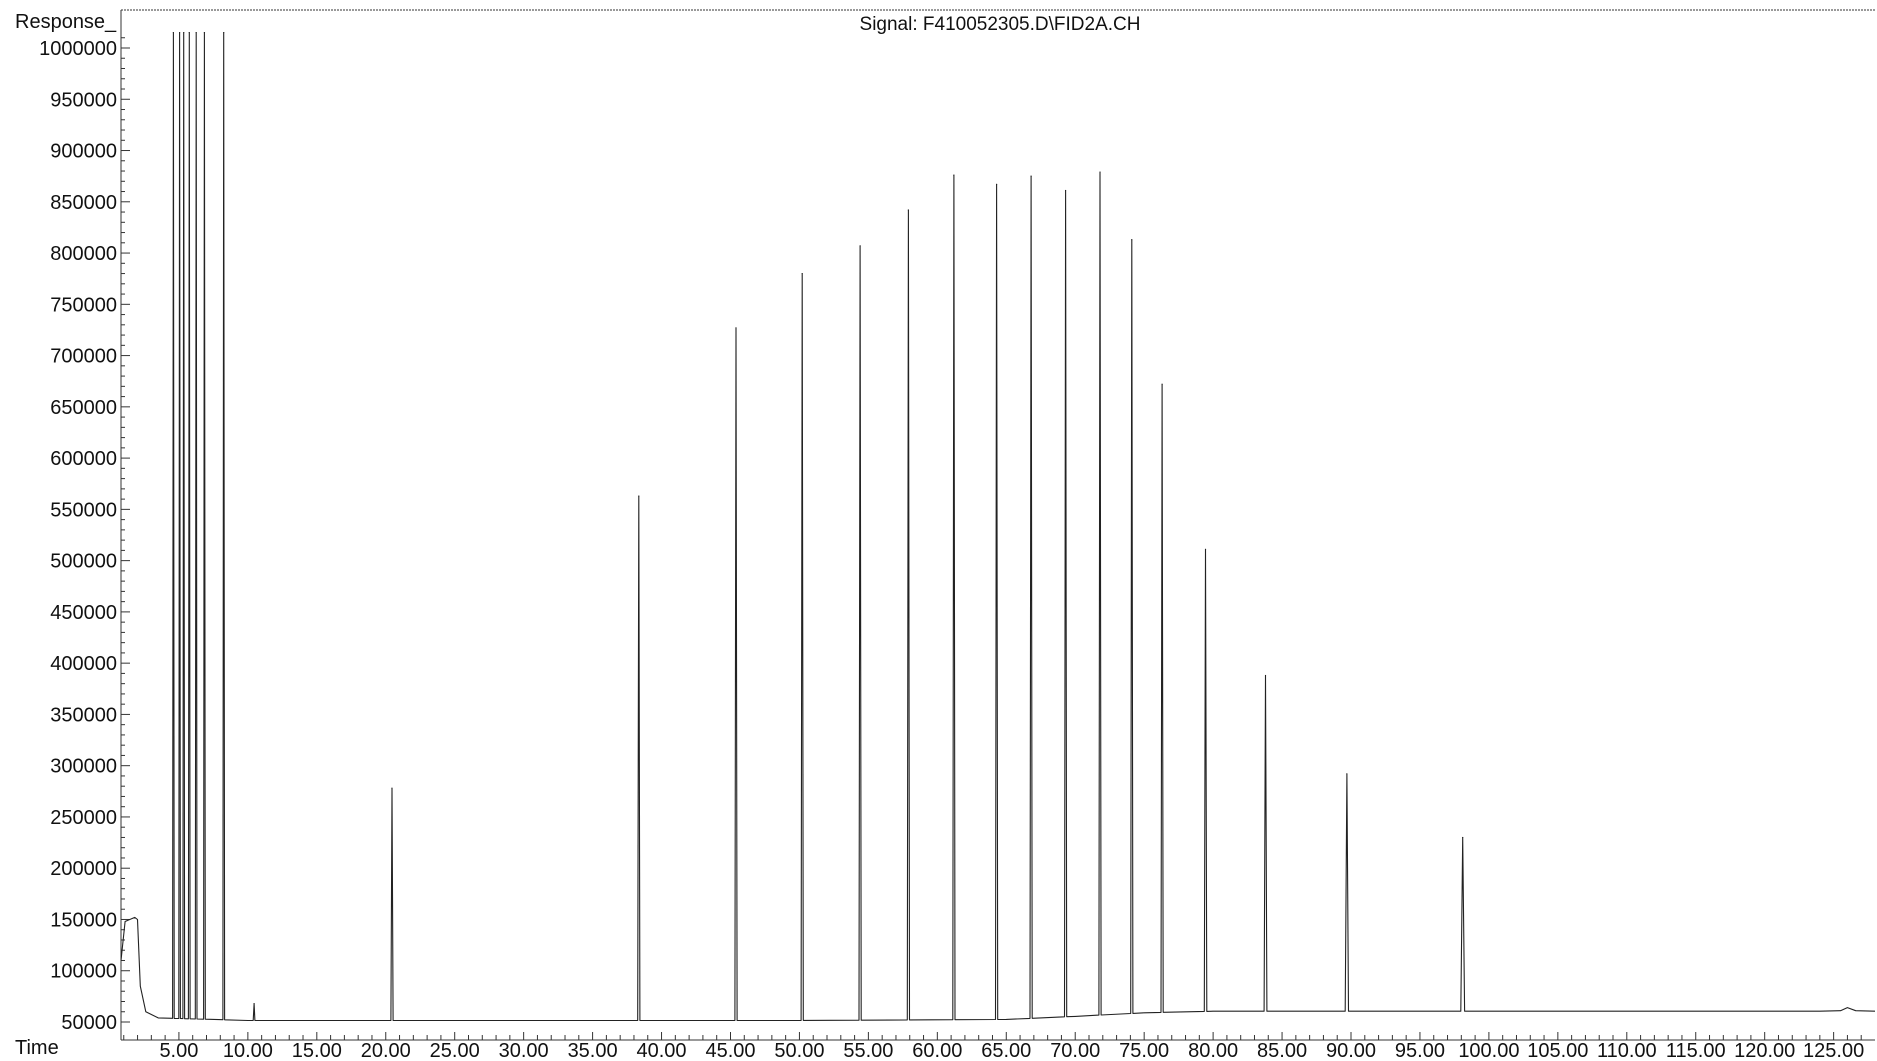 The height and width of the screenshot is (1061, 1877). I want to click on x-tick-label: 25.00, so click(455, 1050).